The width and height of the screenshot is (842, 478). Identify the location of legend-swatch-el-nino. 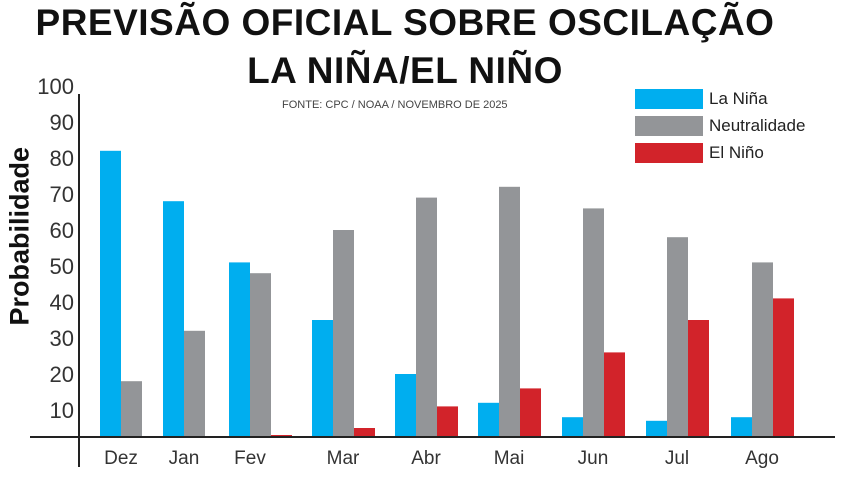
(669, 153).